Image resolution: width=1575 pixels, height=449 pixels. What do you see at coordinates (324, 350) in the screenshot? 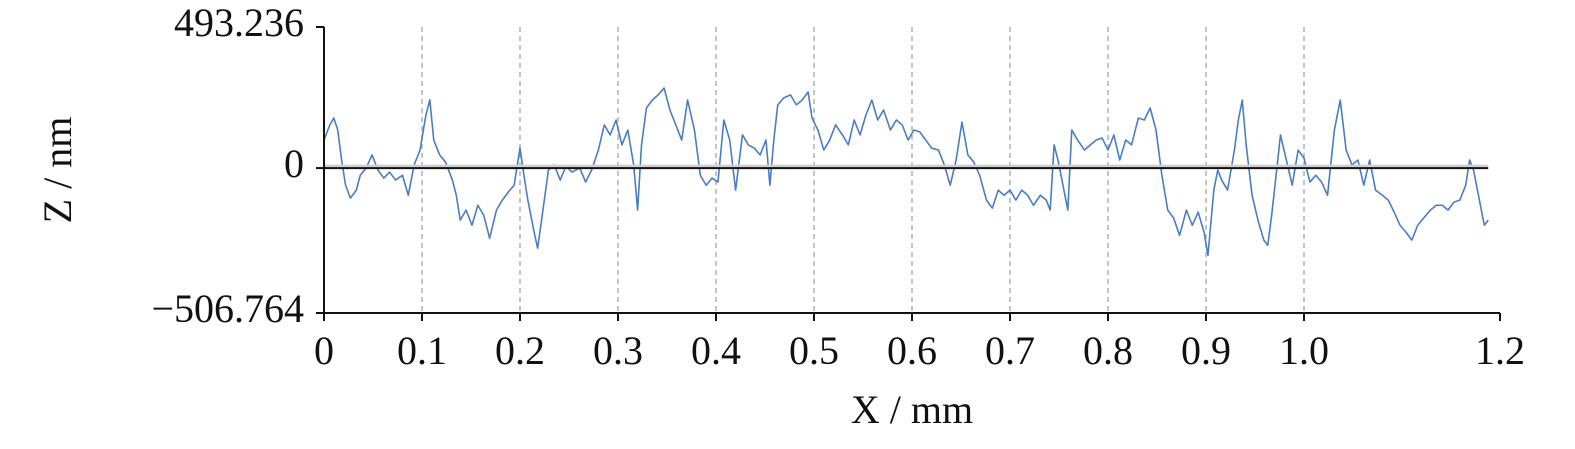
I see `x-tick-label: 0` at bounding box center [324, 350].